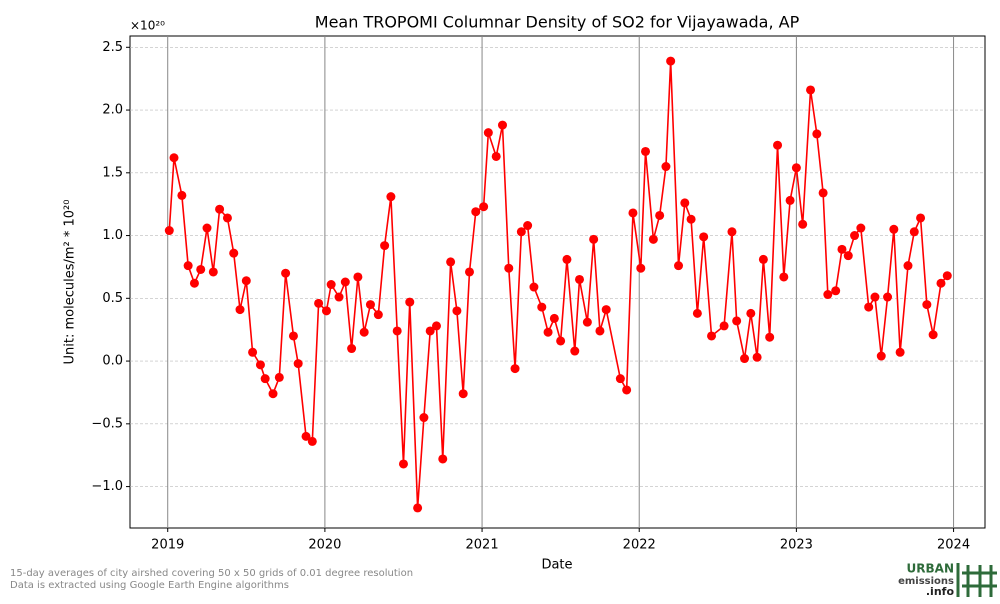 Image resolution: width=1000 pixels, height=604 pixels. What do you see at coordinates (930, 569) in the screenshot?
I see `logo-text: URBAN` at bounding box center [930, 569].